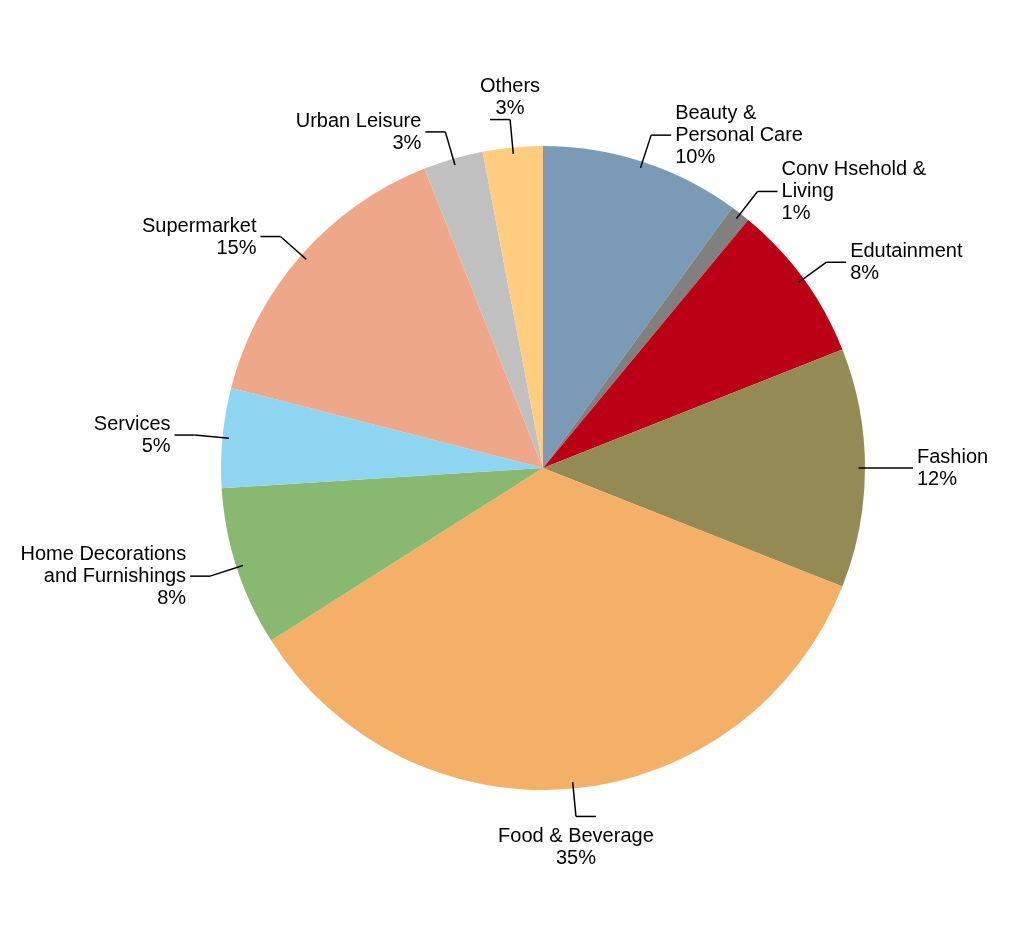 Image resolution: width=1030 pixels, height=926 pixels. What do you see at coordinates (358, 119) in the screenshot?
I see `slice-label: Urban Leisure` at bounding box center [358, 119].